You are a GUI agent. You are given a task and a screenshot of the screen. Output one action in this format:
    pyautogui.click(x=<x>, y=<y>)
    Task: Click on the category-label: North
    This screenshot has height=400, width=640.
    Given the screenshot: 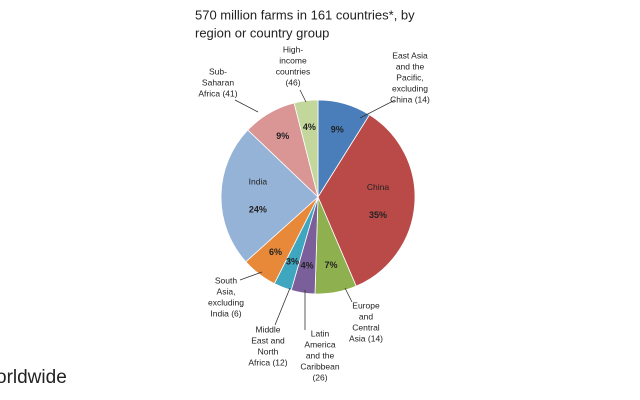 What is the action you would take?
    pyautogui.click(x=268, y=351)
    